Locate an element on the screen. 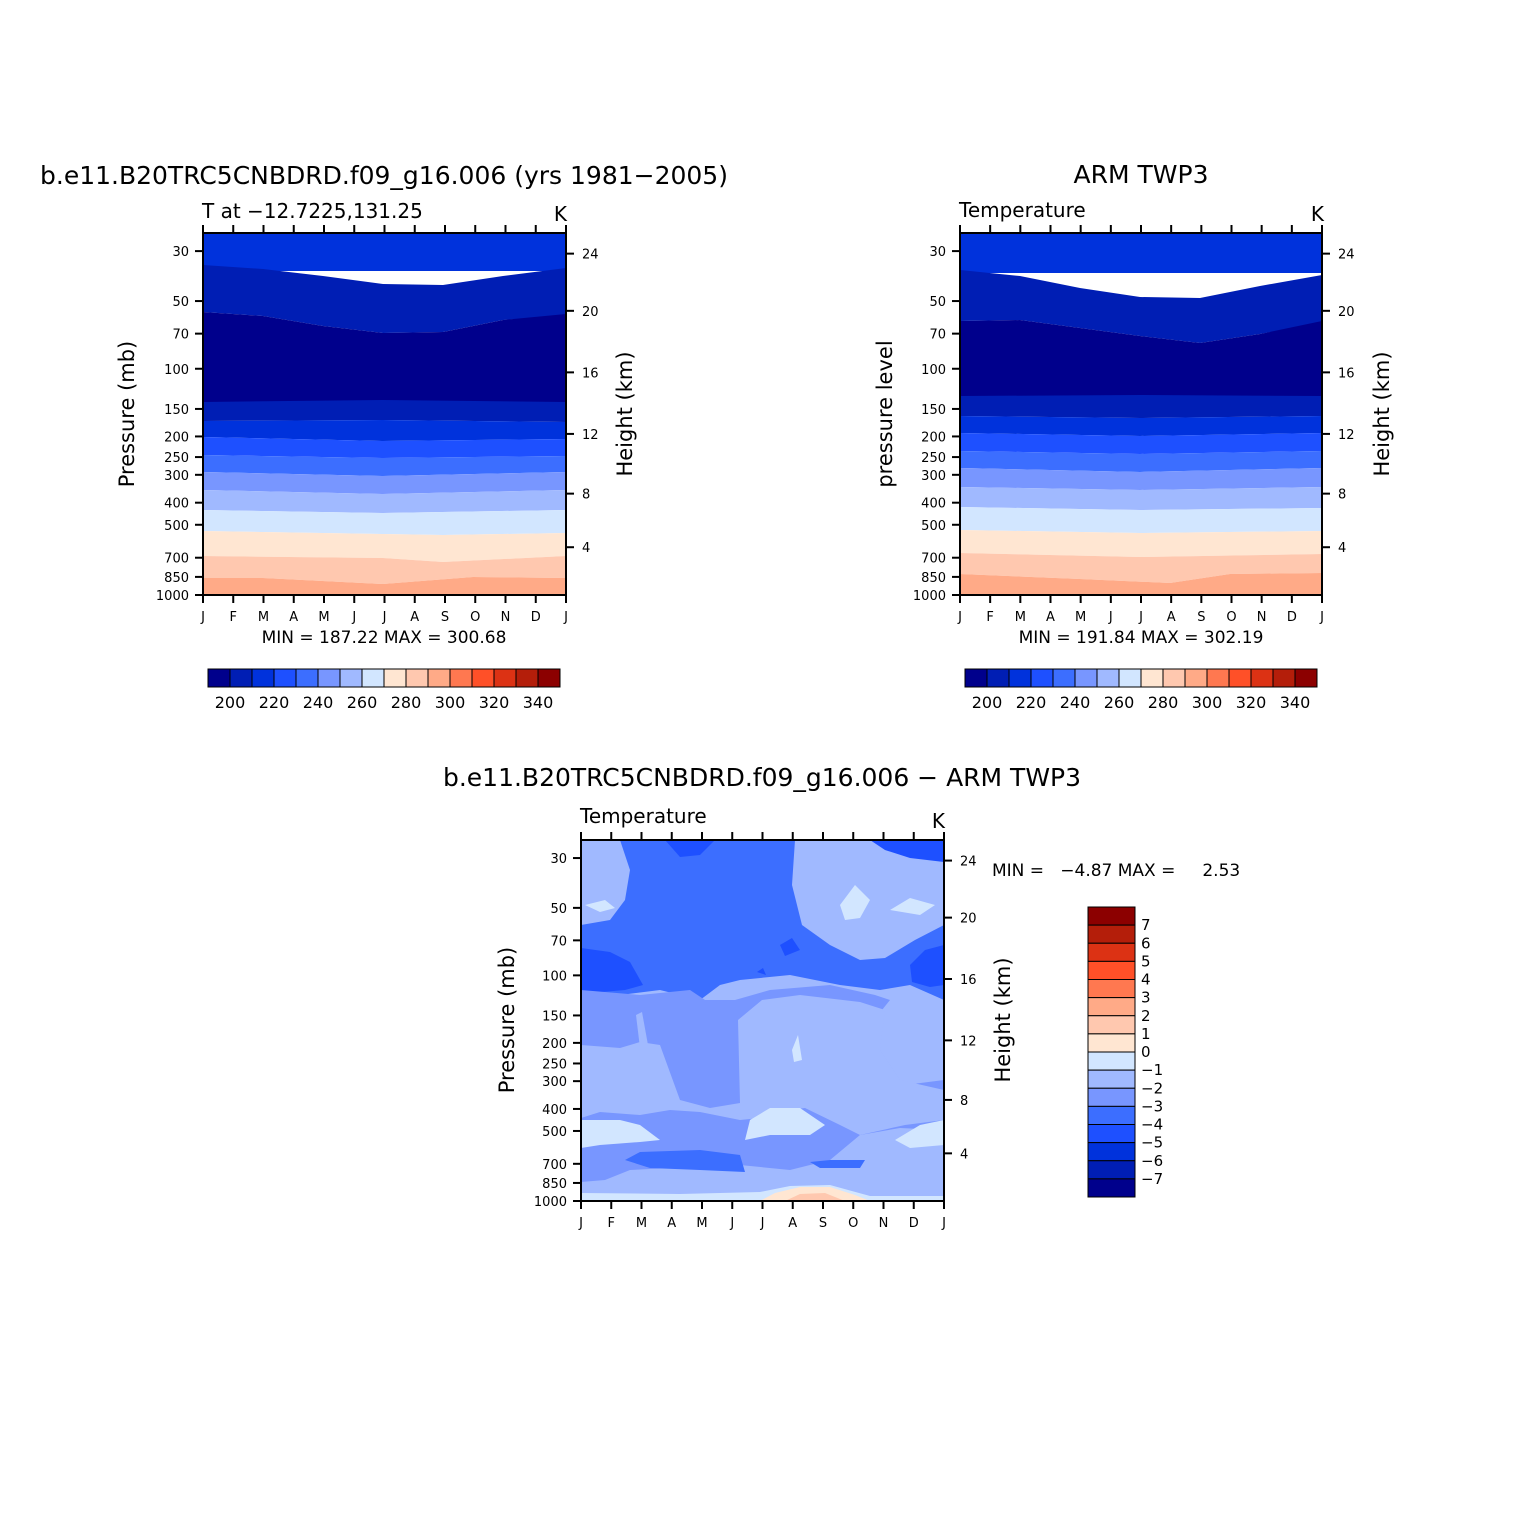 This screenshot has width=1525, height=1525. height-tick-label: 20 is located at coordinates (1346, 312).